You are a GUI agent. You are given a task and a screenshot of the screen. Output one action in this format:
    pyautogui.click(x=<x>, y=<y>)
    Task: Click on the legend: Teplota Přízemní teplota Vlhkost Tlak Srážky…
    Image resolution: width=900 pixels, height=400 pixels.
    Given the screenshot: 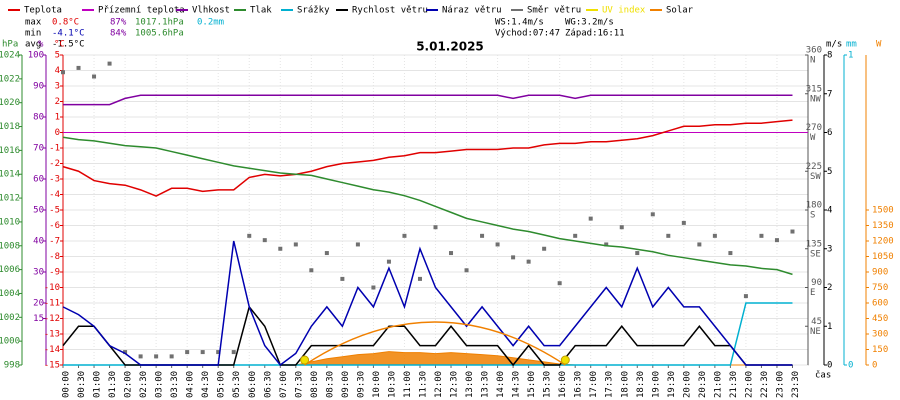 What is the action you would take?
    pyautogui.click(x=351, y=11)
    